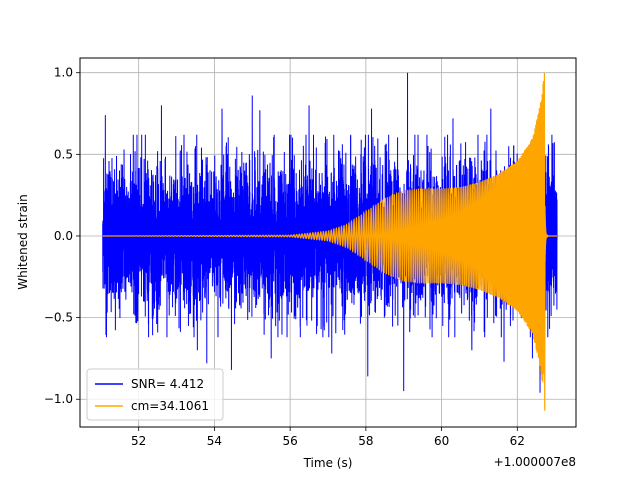 Image resolution: width=640 pixels, height=480 pixels. Describe the element at coordinates (63, 236) in the screenshot. I see `y-tick-label: 0.0` at that location.